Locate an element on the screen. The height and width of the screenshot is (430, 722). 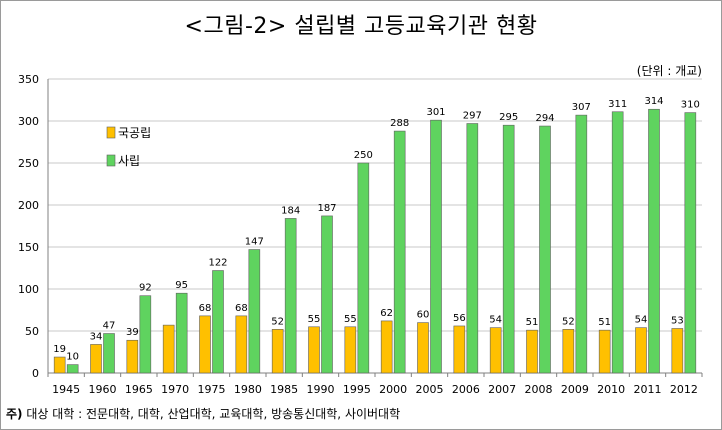
data-label-private: 10 is located at coordinates (72, 357).